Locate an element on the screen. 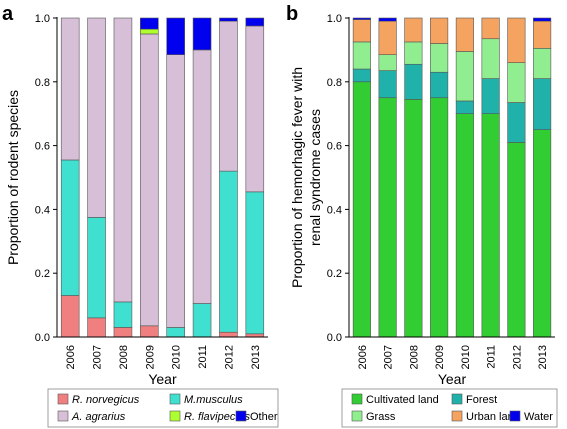 The image size is (567, 429). y-tick-label-a-0: 0.0 is located at coordinates (42, 338).